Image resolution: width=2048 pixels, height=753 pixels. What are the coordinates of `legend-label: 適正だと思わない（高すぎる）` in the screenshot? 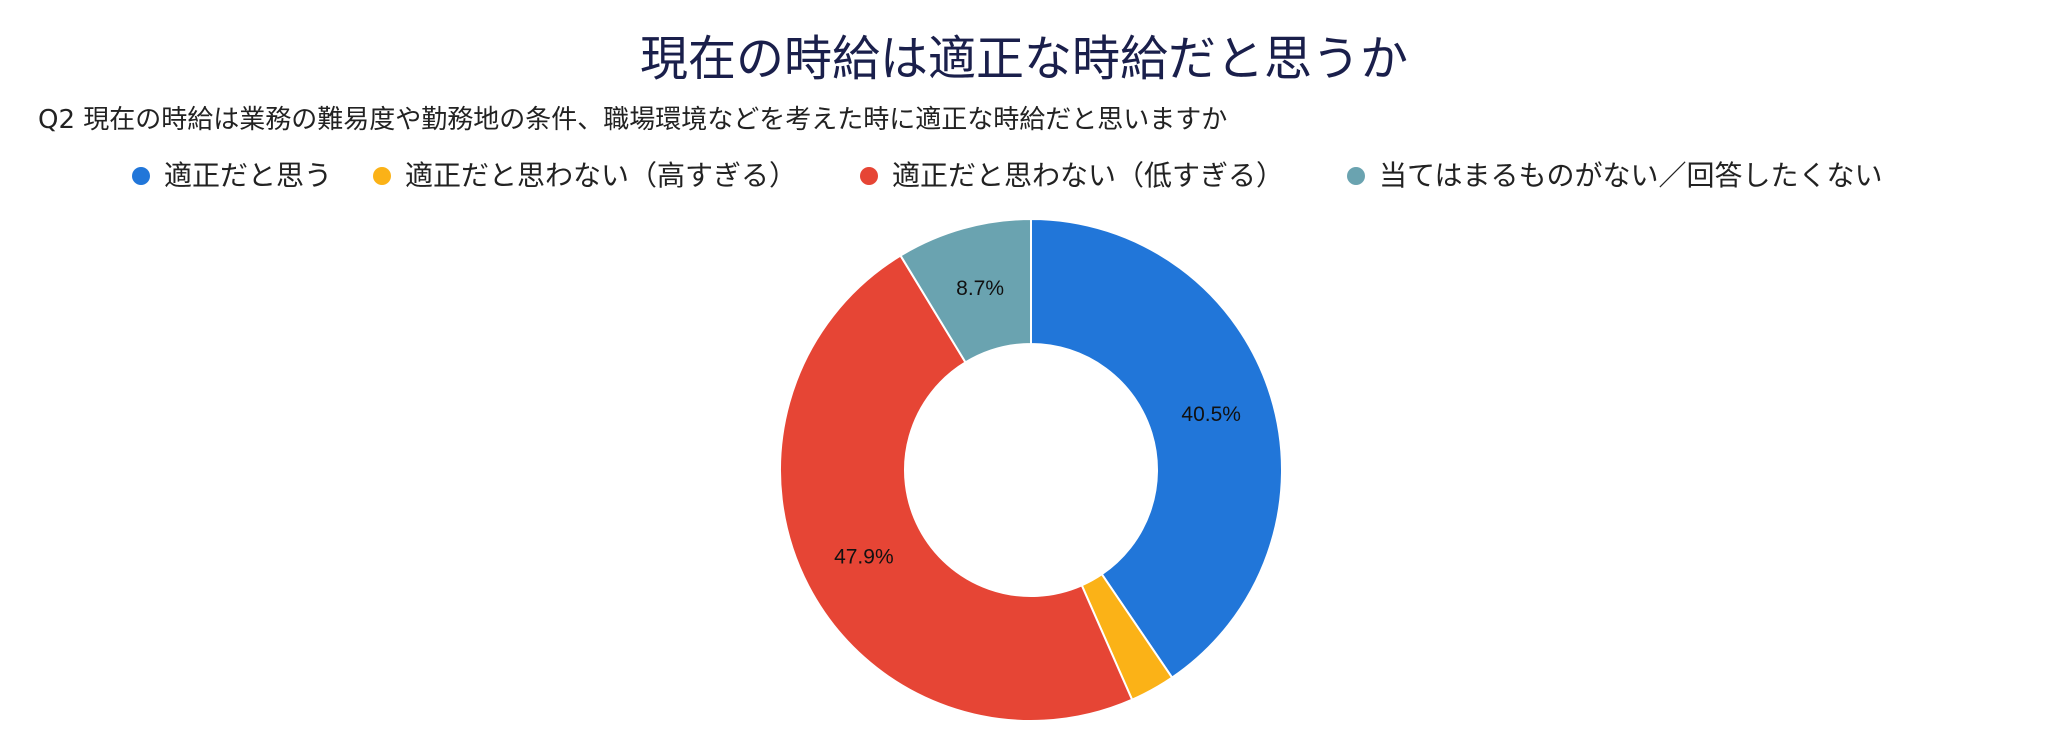 It's located at (601, 175).